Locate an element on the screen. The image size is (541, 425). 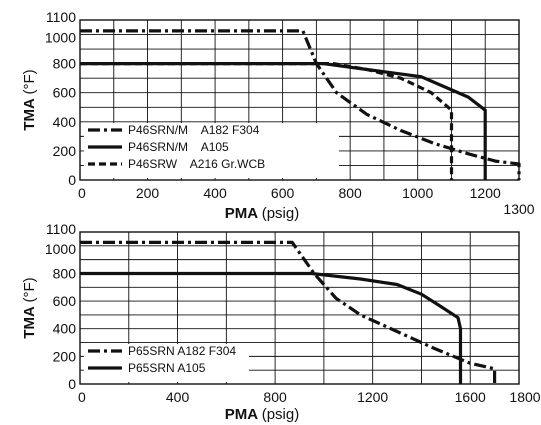
x-tick-label: 200 is located at coordinates (148, 193).